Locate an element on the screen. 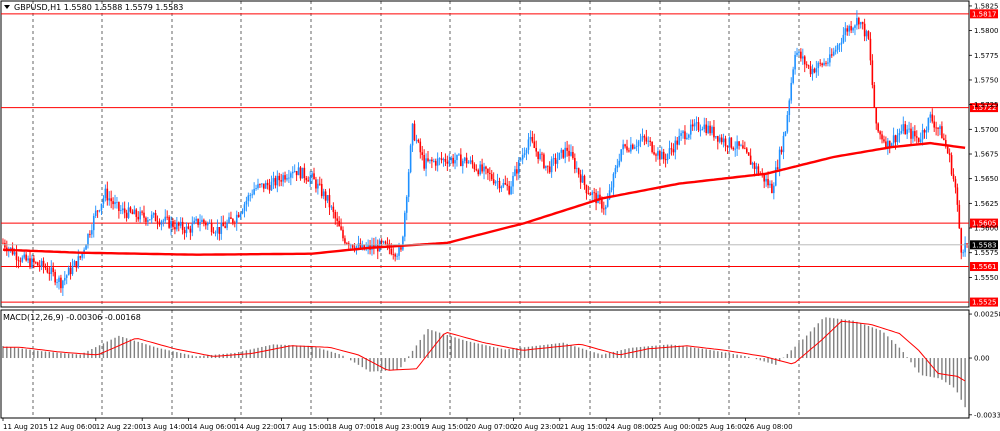 This screenshot has width=1000, height=431. time-label: 21 Aug 15:00 is located at coordinates (583, 427).